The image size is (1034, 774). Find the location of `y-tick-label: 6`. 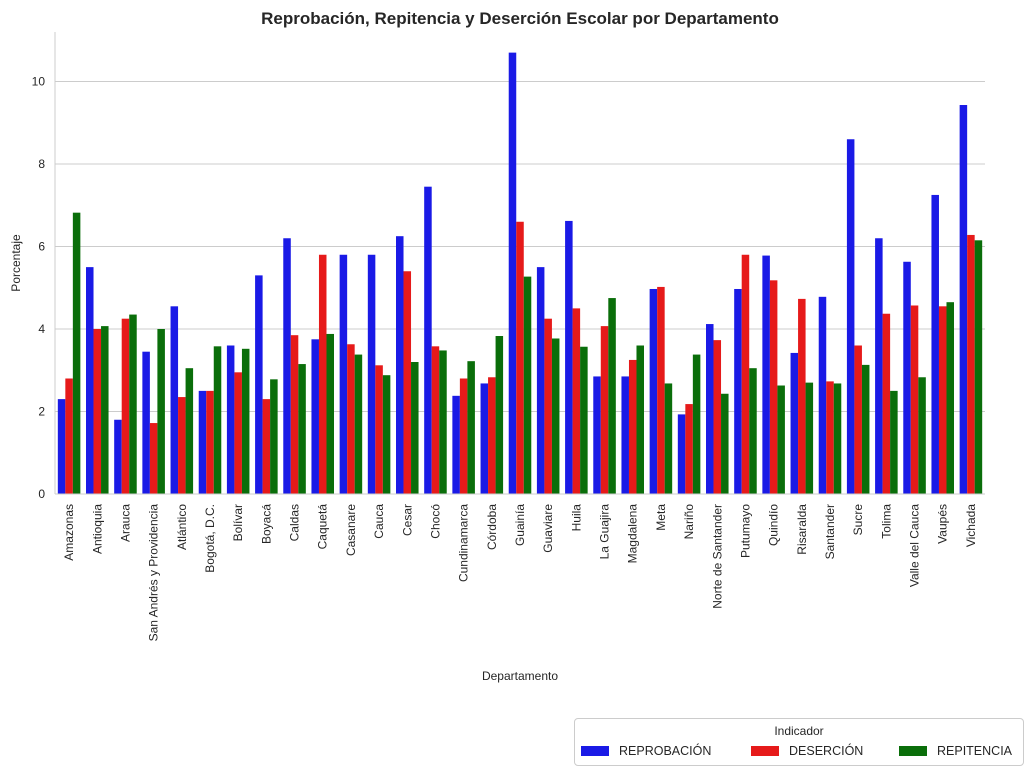

y-tick-label: 6 is located at coordinates (41, 247).